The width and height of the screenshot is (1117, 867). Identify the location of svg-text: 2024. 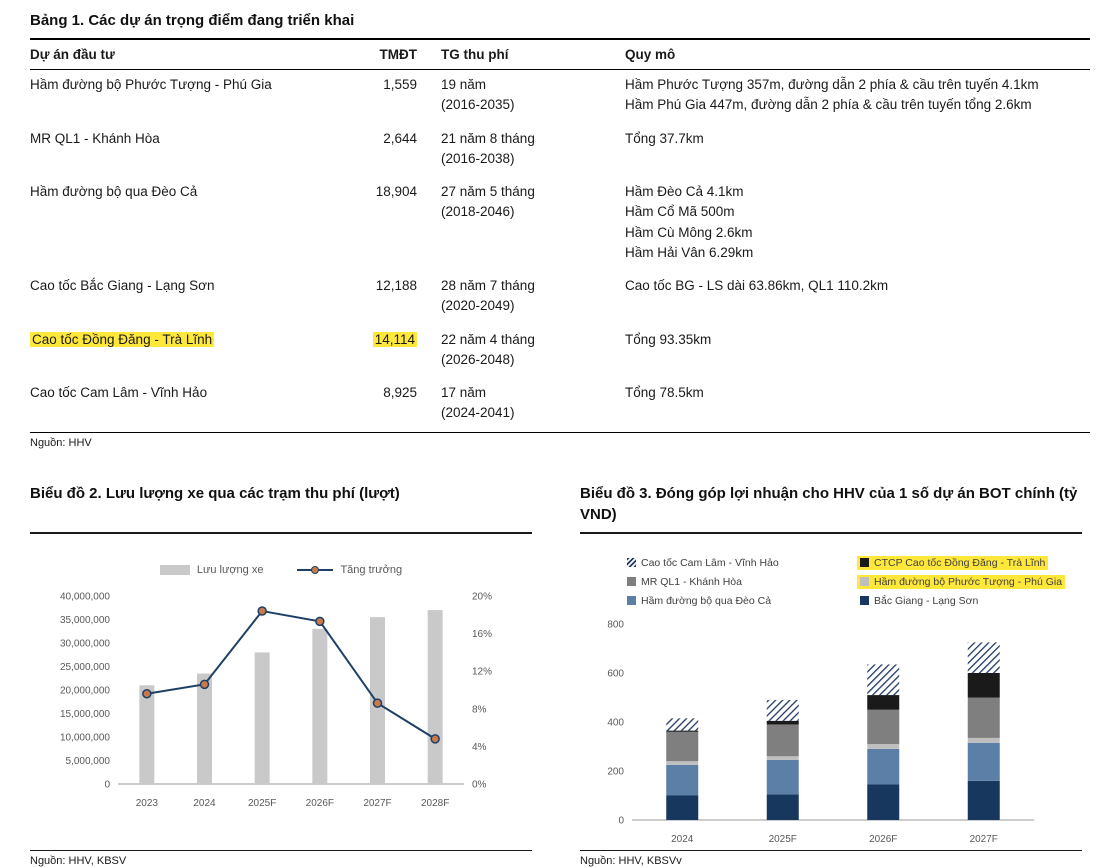
(682, 839).